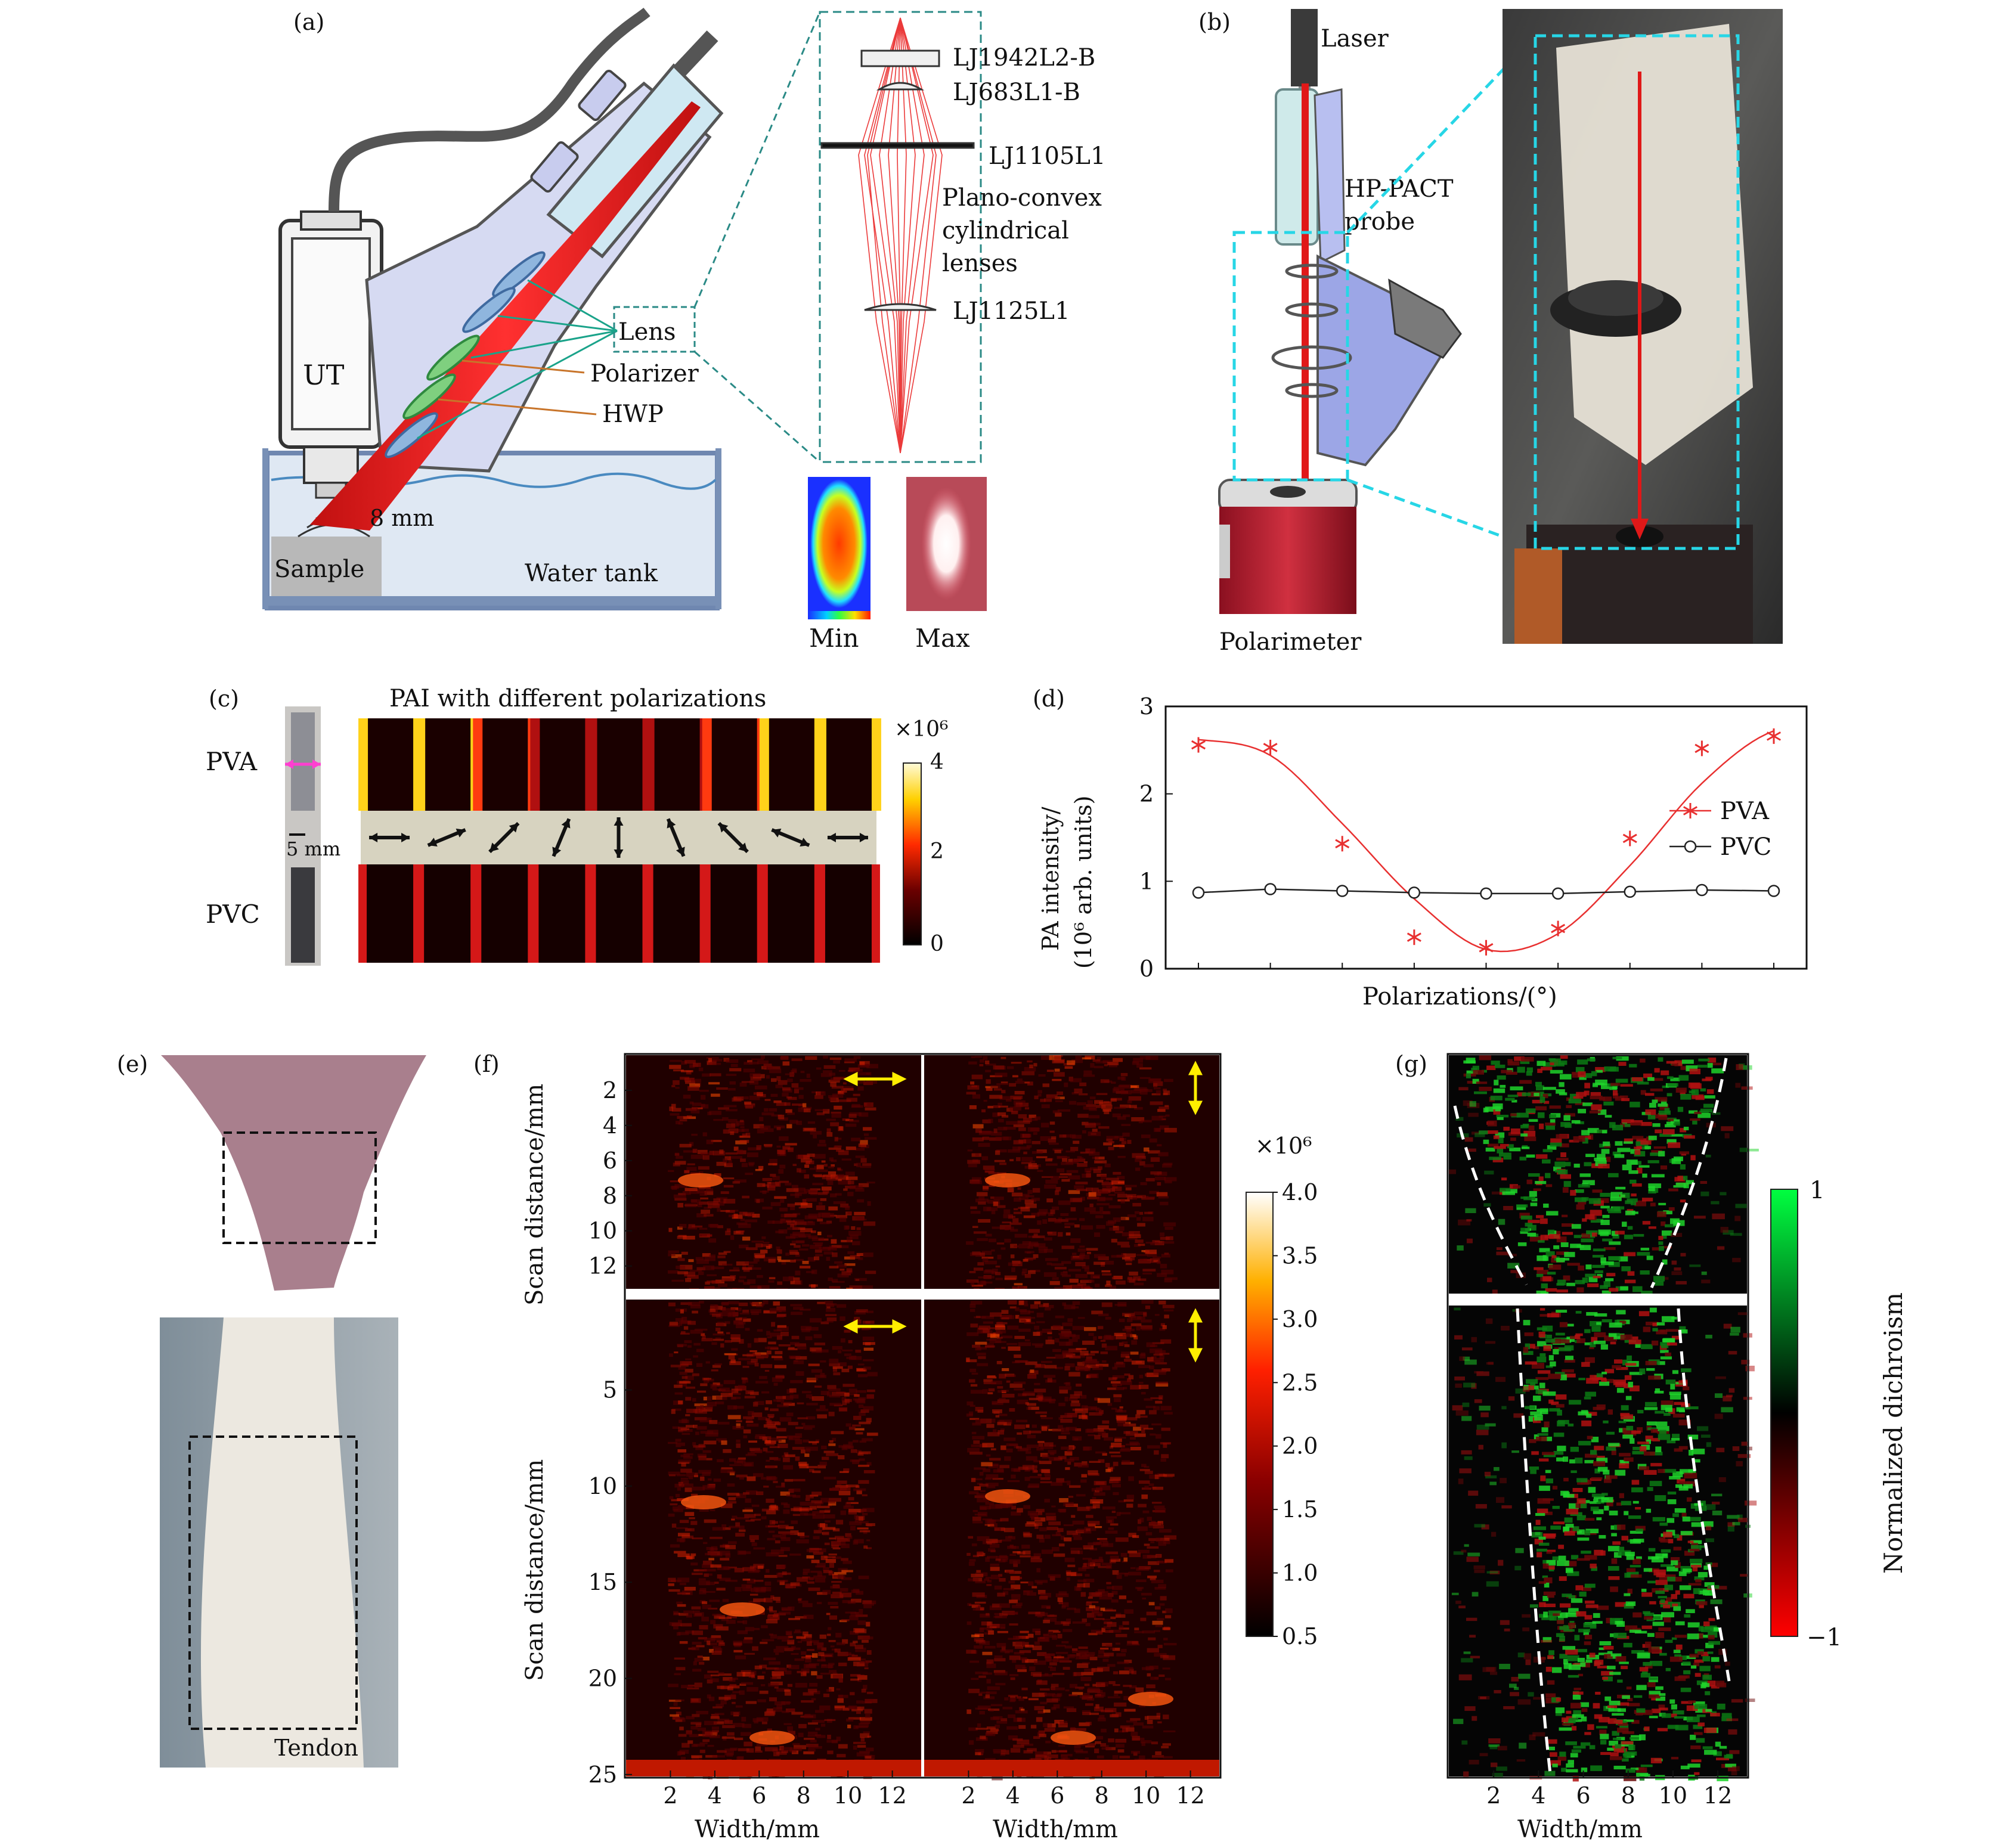  I want to click on panel-letter-b: (b), so click(1214, 22).